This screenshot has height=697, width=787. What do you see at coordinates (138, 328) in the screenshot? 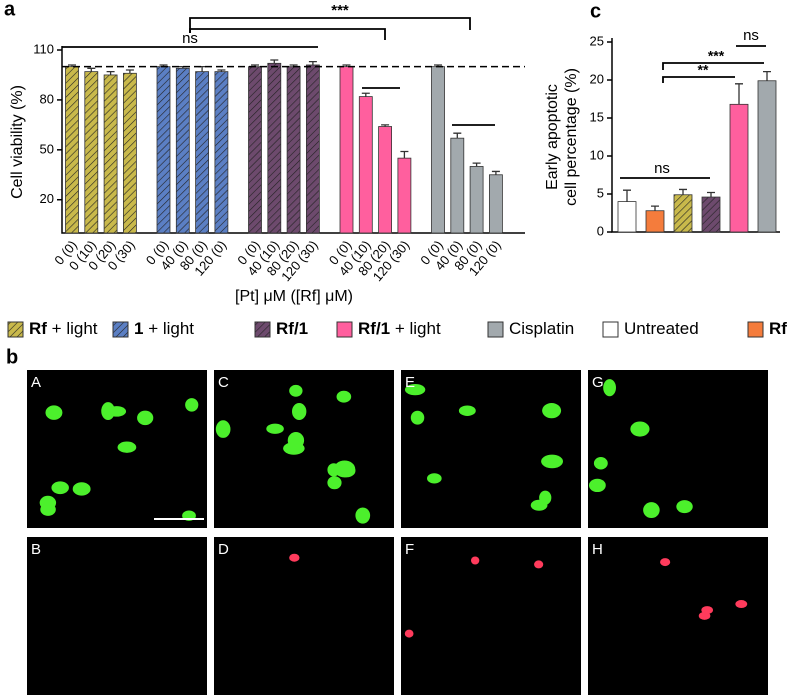
I see `legend-bold: 1` at bounding box center [138, 328].